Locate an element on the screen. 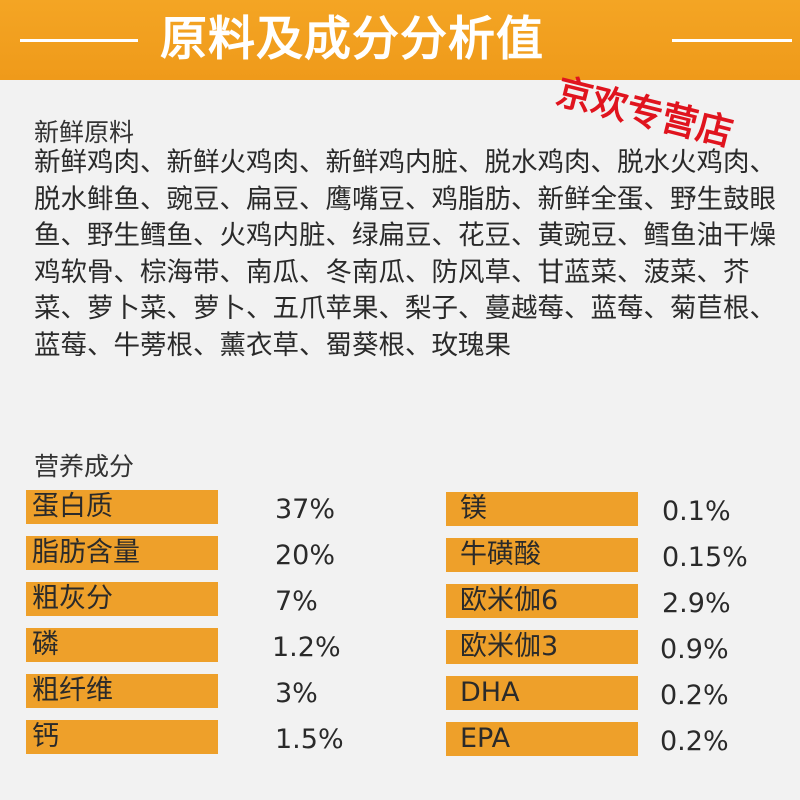 The height and width of the screenshot is (800, 800). nutrient-row-epa is located at coordinates (542, 739).